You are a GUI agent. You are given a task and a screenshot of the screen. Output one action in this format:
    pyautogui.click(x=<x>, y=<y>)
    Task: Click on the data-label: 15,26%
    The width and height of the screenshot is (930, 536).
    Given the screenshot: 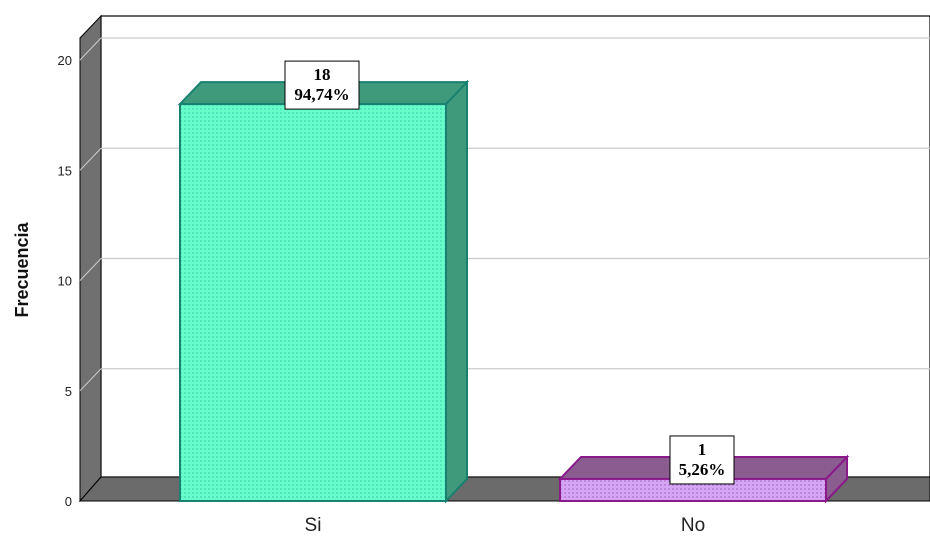 What is the action you would take?
    pyautogui.click(x=702, y=460)
    